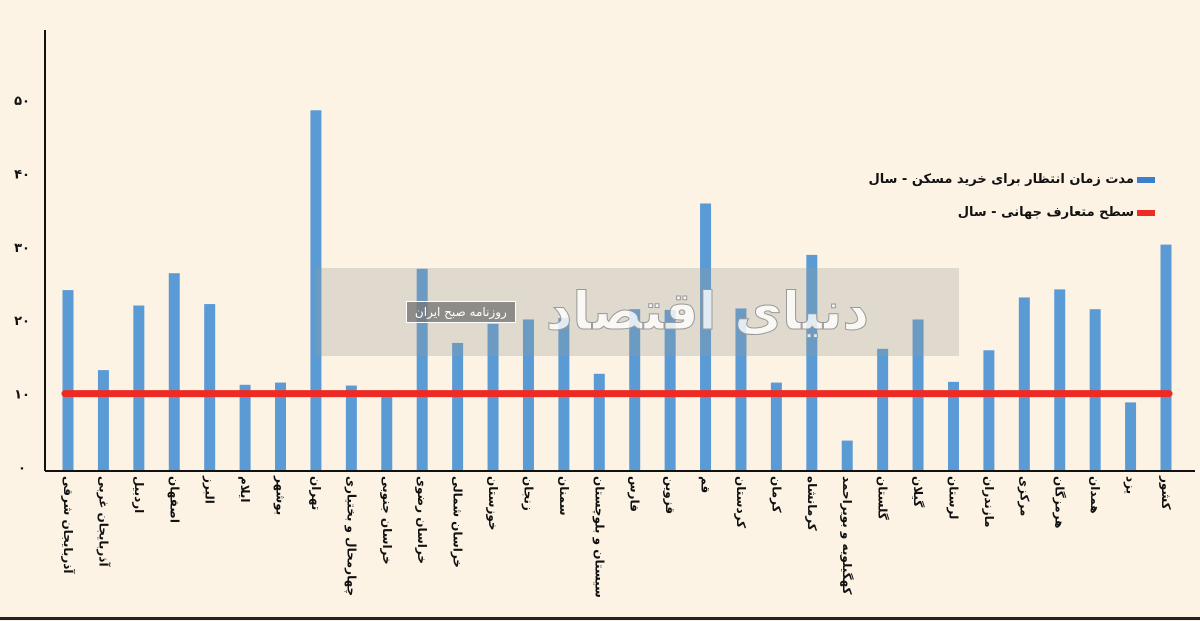 Image resolution: width=1200 pixels, height=621 pixels. I want to click on x-tick-label: کرمانشاه, so click(811, 503).